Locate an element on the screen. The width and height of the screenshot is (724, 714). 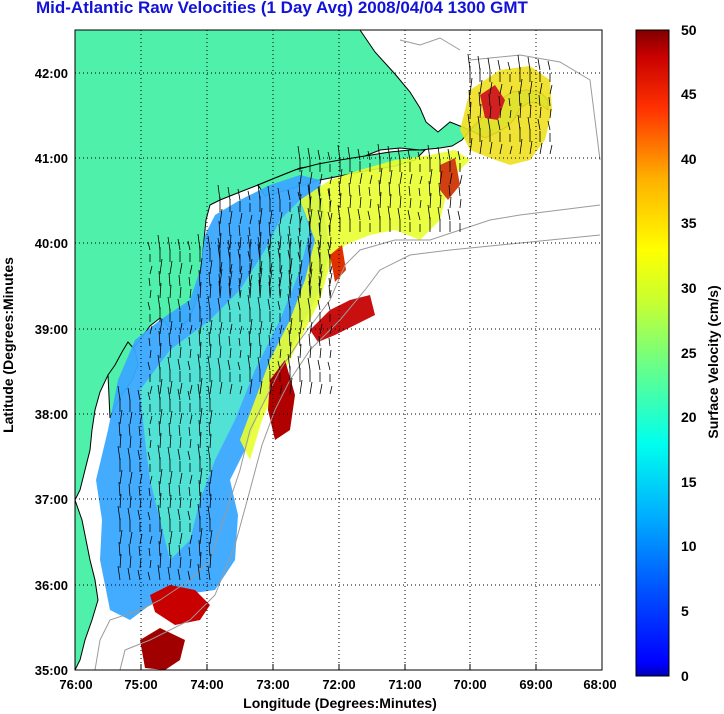
y-tick-label-7: 35:00 is located at coordinates (51, 670).